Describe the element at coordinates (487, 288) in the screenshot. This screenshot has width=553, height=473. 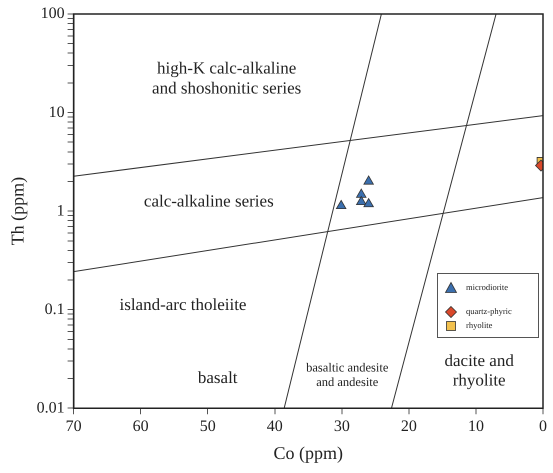
I see `legend-label: microdiorite` at that location.